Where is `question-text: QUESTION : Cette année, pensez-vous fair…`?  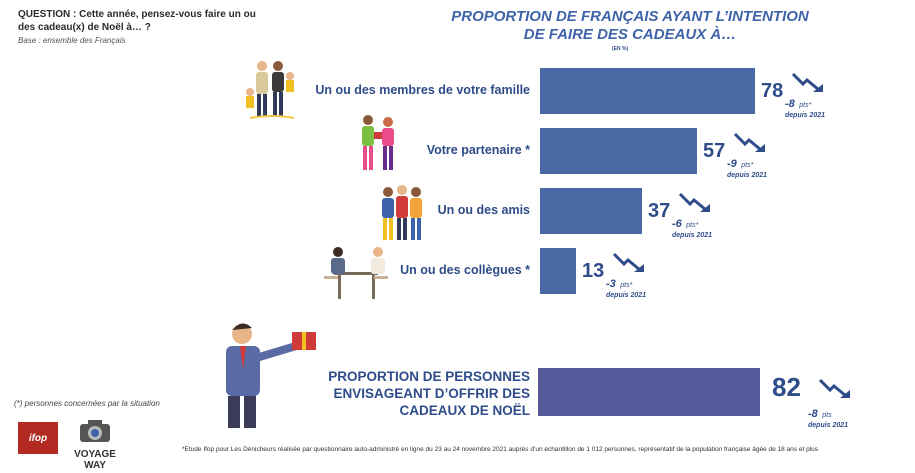
question-text: QUESTION : Cette année, pensez-vous fair… is located at coordinates (137, 21).